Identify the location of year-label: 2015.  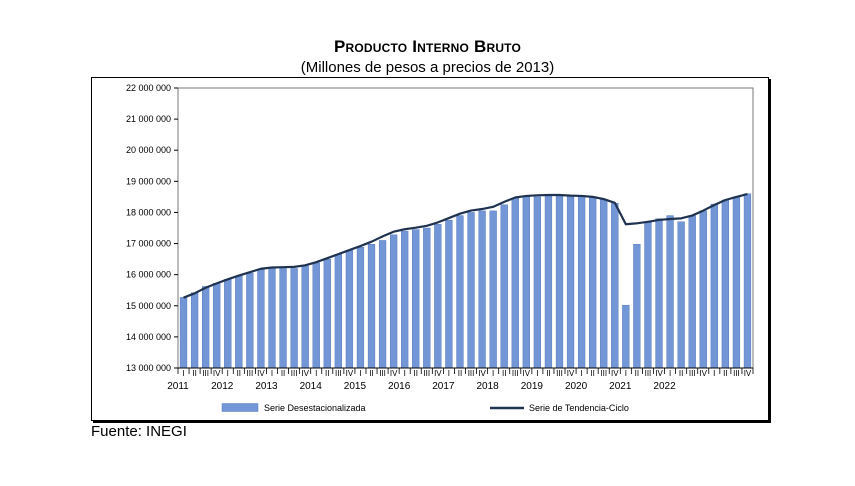
(355, 386).